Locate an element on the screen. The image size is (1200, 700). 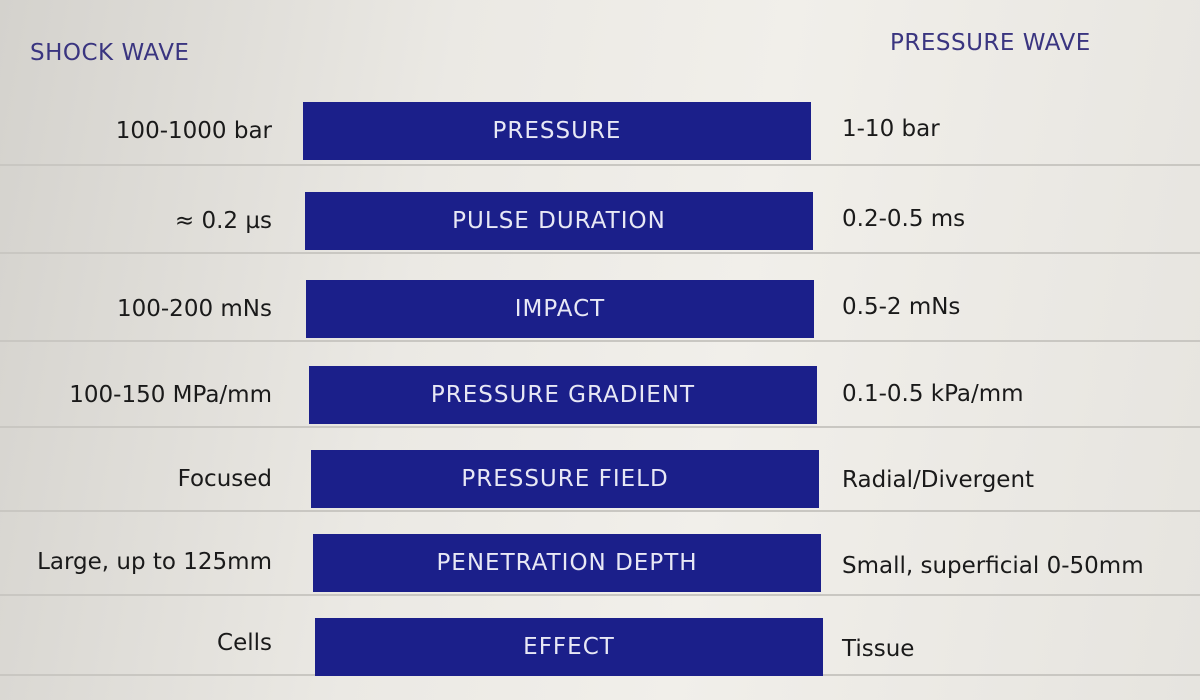
shock-wave-value: 100-1000 bar is located at coordinates (193, 131).